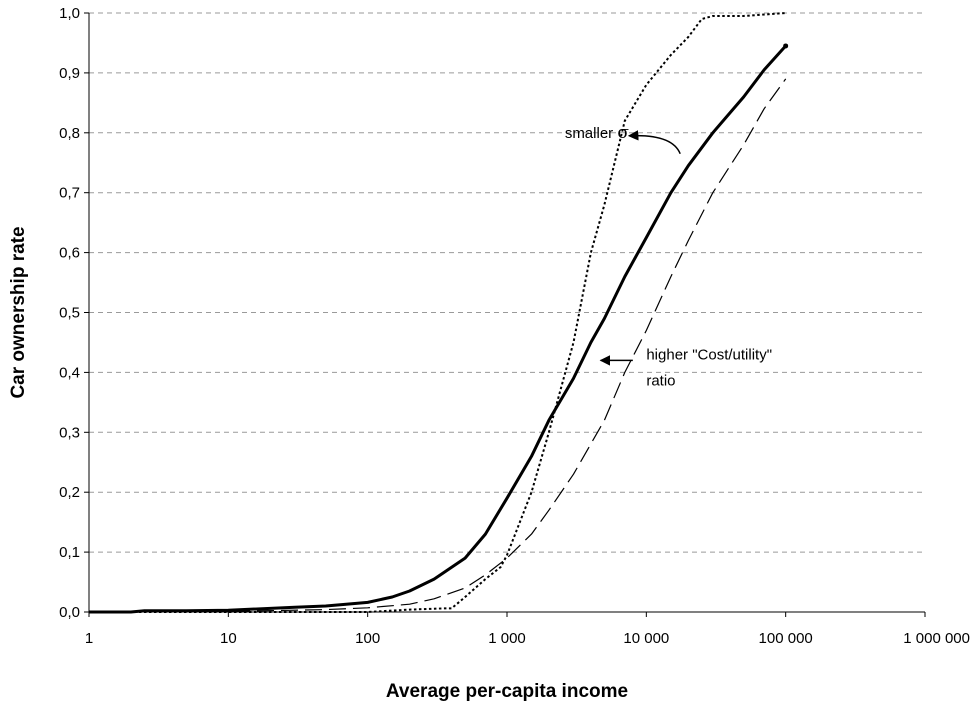 The width and height of the screenshot is (972, 704). Describe the element at coordinates (69, 432) in the screenshot. I see `y-tick-label: 0,3` at that location.